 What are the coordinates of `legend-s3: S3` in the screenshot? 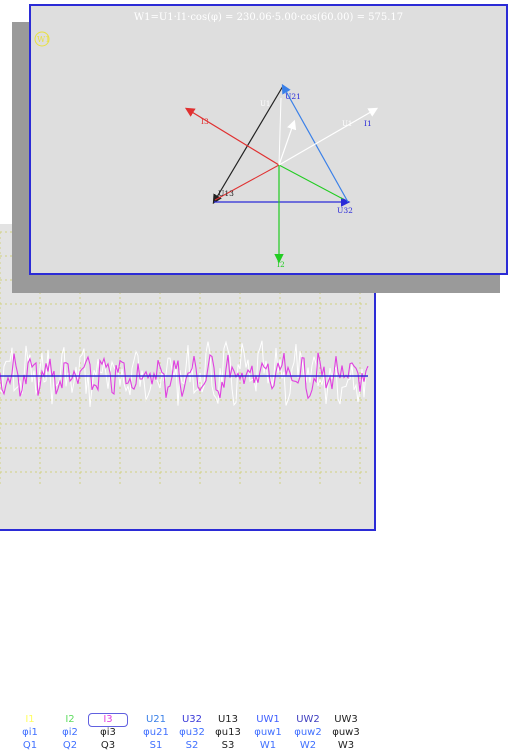 It's located at (228, 745).